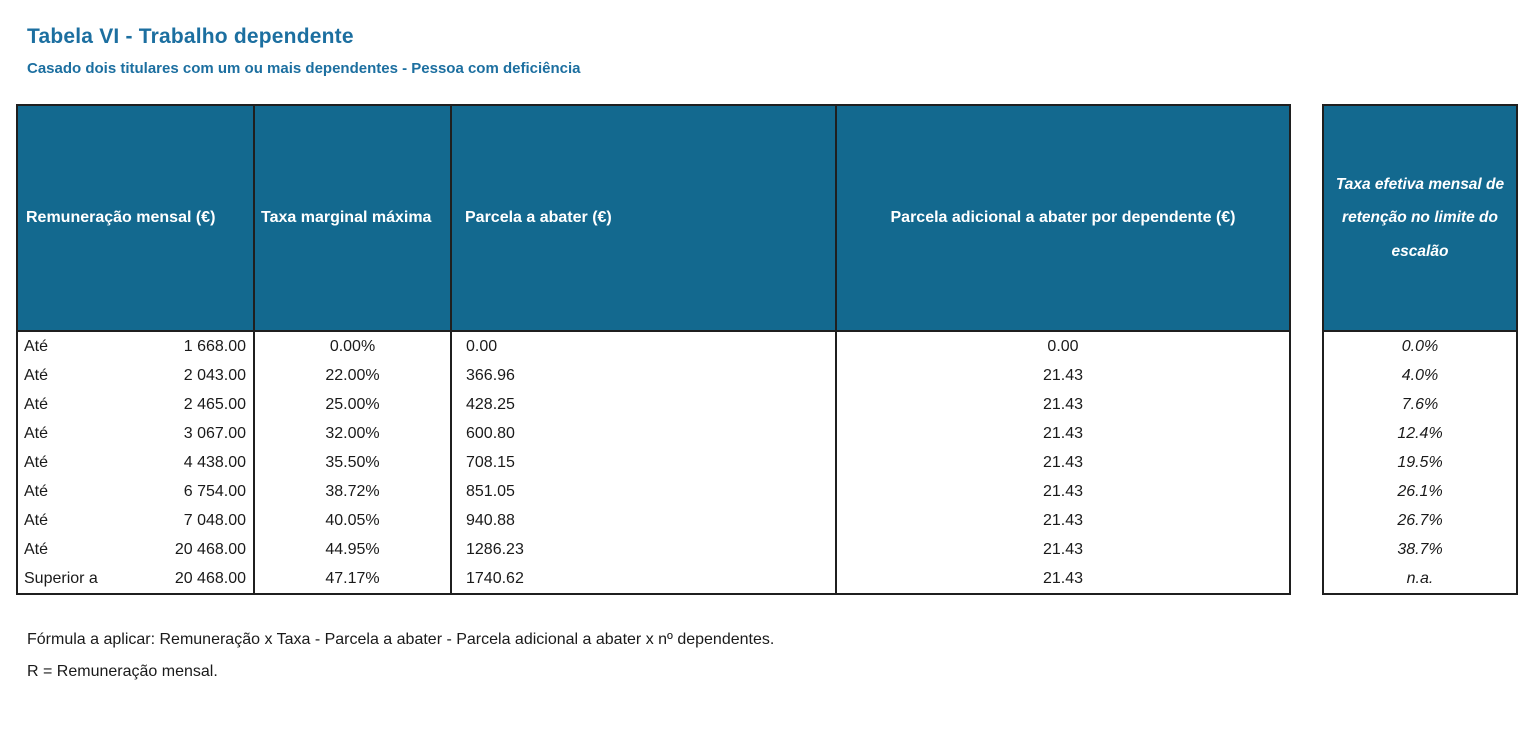 This screenshot has height=732, width=1536. What do you see at coordinates (644, 219) in the screenshot?
I see `header-parcela: Parcela a abater (€)` at bounding box center [644, 219].